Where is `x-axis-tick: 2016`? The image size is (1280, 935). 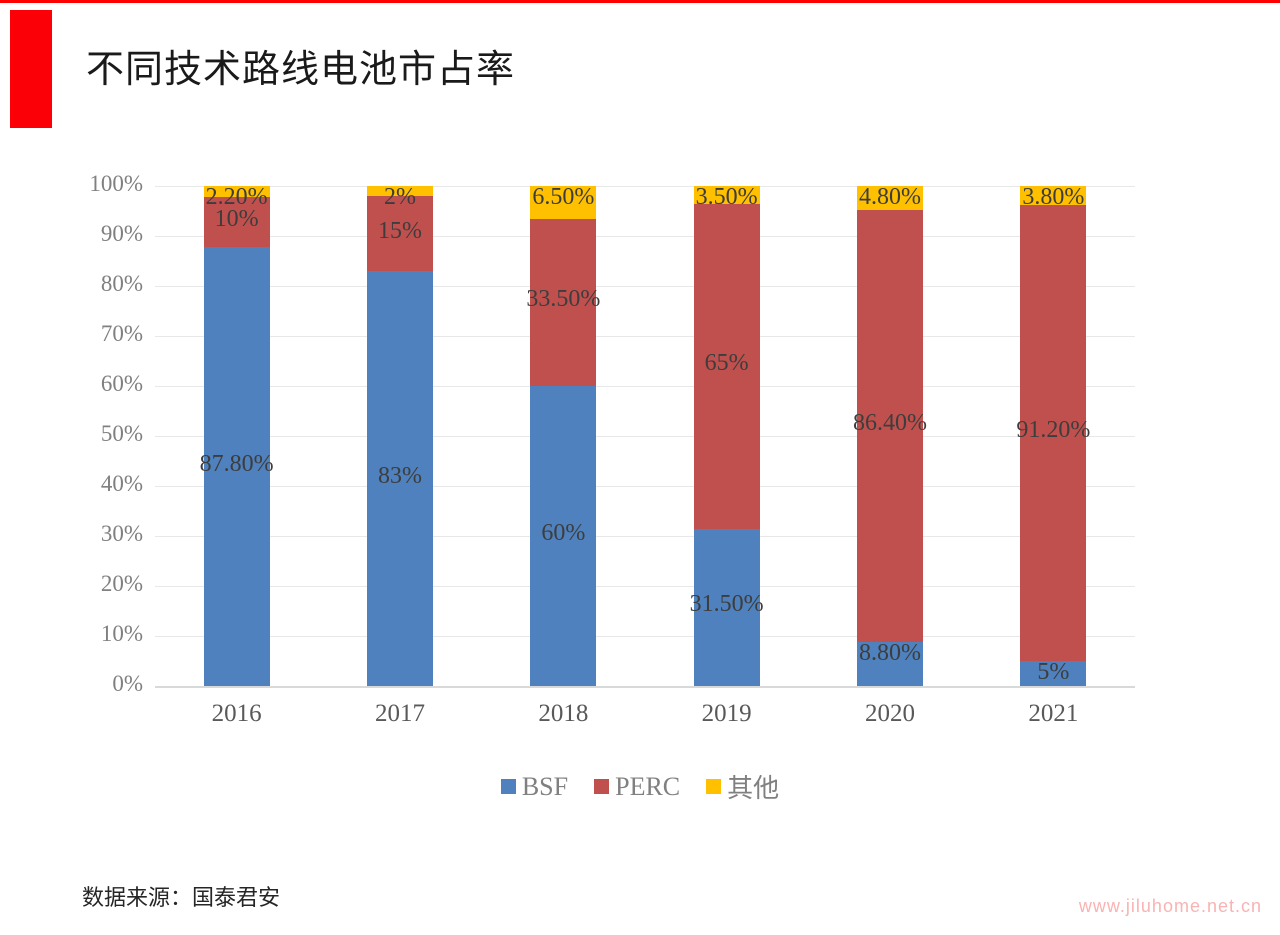
x-axis-tick: 2016 is located at coordinates (236, 713).